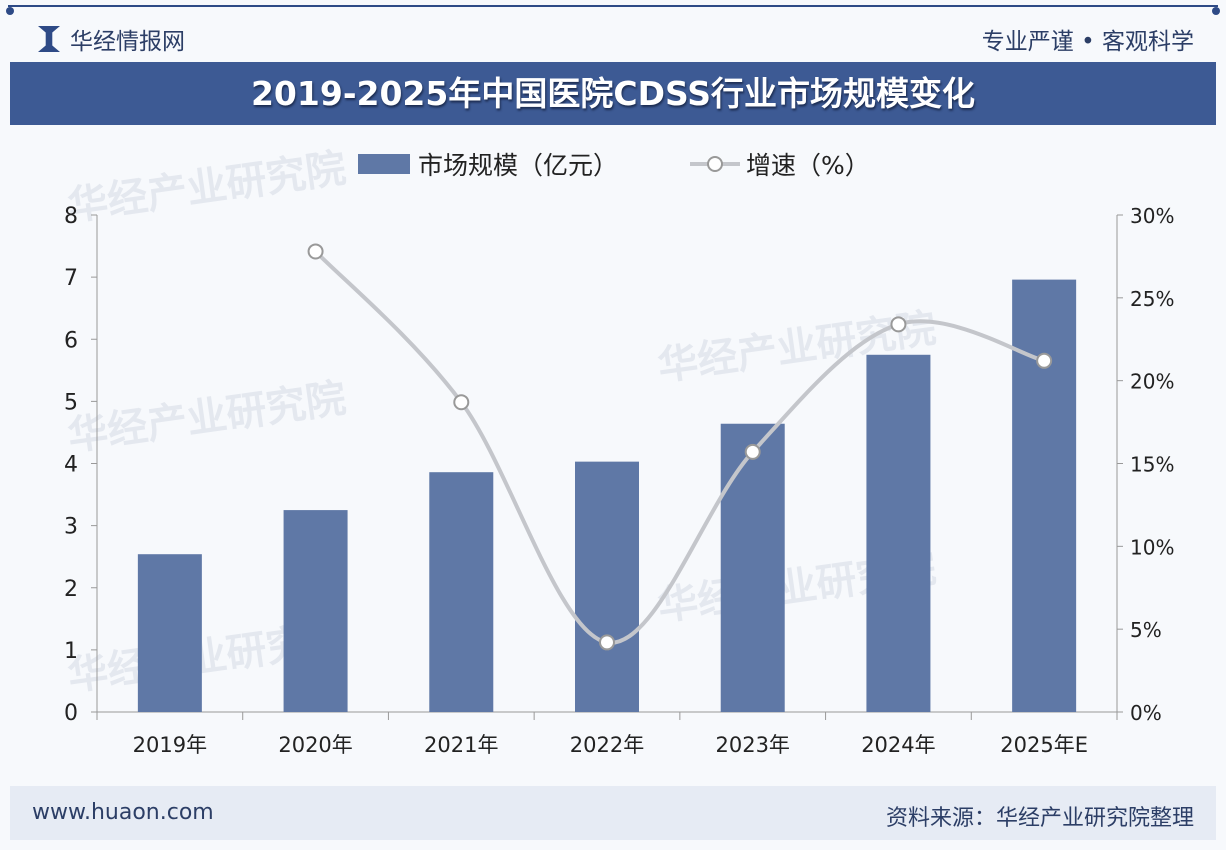 The image size is (1226, 850). I want to click on legend-line-label: 增速（%）, so click(808, 165).